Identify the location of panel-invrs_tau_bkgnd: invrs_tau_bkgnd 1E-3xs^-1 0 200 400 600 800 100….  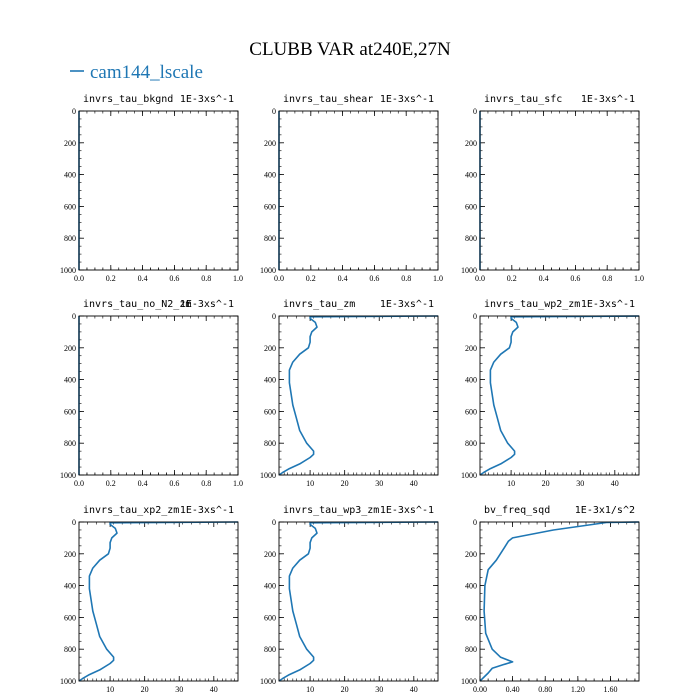
(151, 188).